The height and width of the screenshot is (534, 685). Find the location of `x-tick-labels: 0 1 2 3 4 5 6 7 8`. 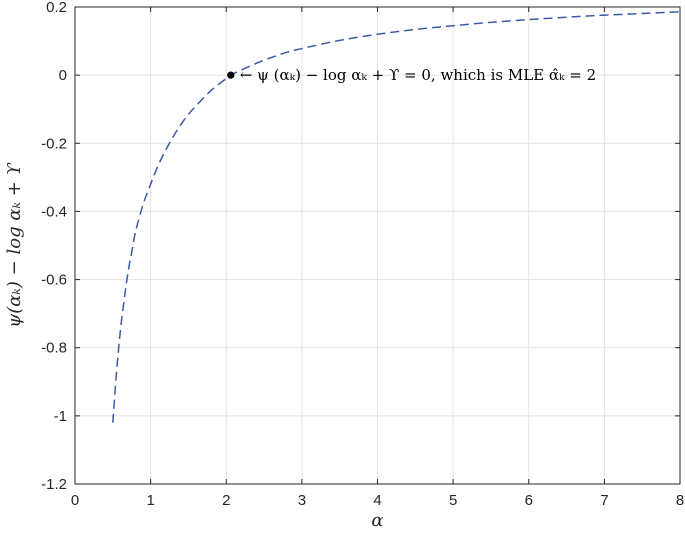

x-tick-labels: 0 1 2 3 4 5 6 7 8 is located at coordinates (377, 500).